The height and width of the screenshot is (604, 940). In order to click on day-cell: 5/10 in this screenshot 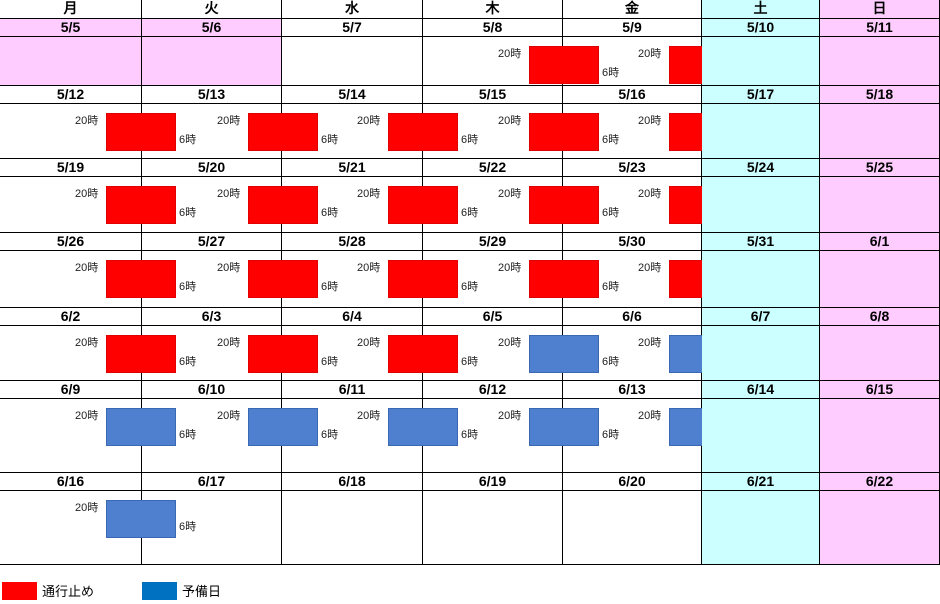, I will do `click(761, 52)`.